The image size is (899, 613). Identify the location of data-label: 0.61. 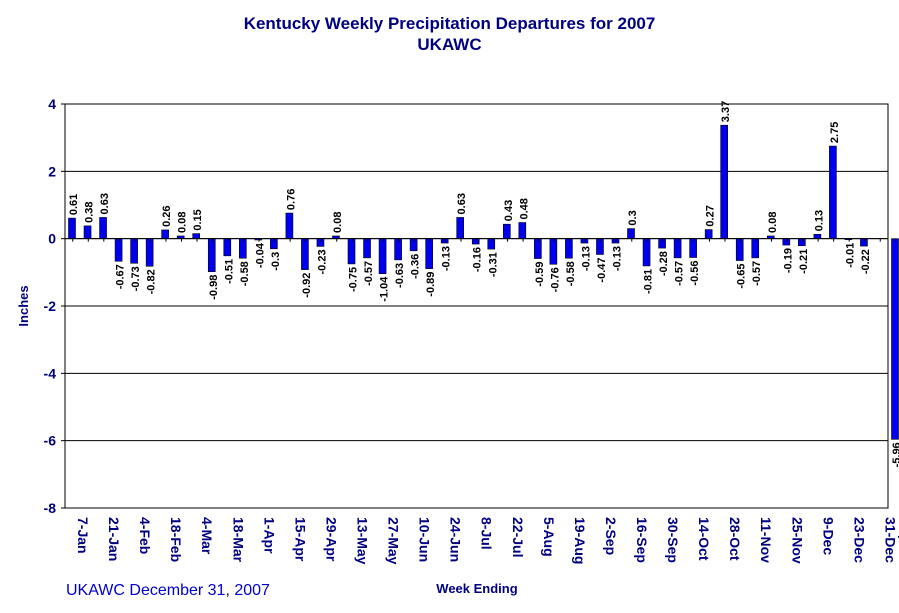
(74, 204).